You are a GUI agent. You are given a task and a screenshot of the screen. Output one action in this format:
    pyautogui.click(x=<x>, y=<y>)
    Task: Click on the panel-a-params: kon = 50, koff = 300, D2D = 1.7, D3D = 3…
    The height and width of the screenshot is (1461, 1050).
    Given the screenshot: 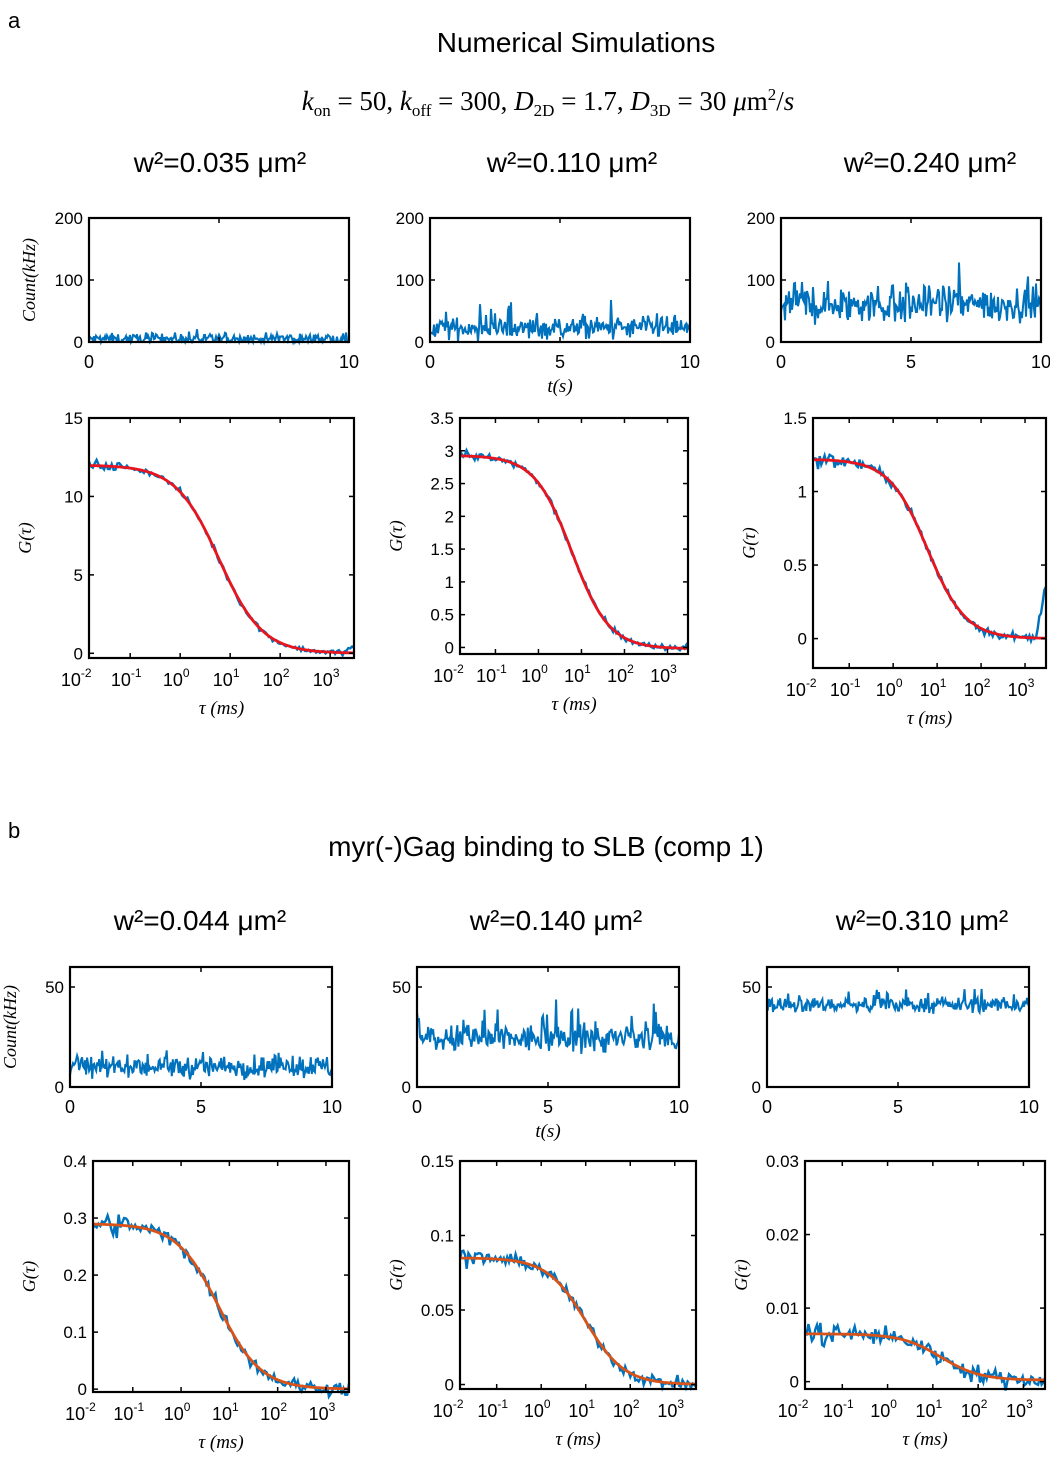 What is the action you would take?
    pyautogui.click(x=548, y=102)
    